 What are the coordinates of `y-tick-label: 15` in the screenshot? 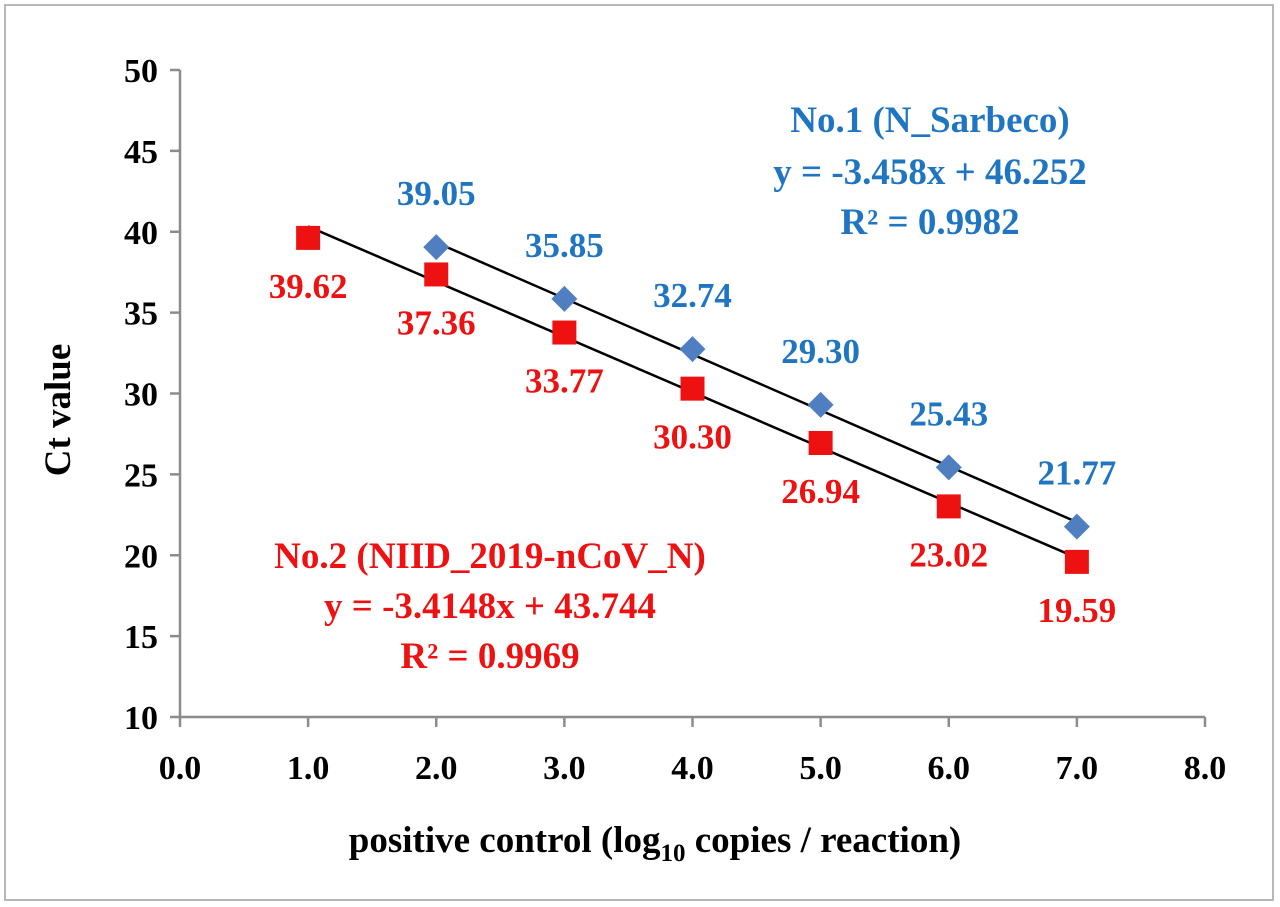 It's located at (141, 637).